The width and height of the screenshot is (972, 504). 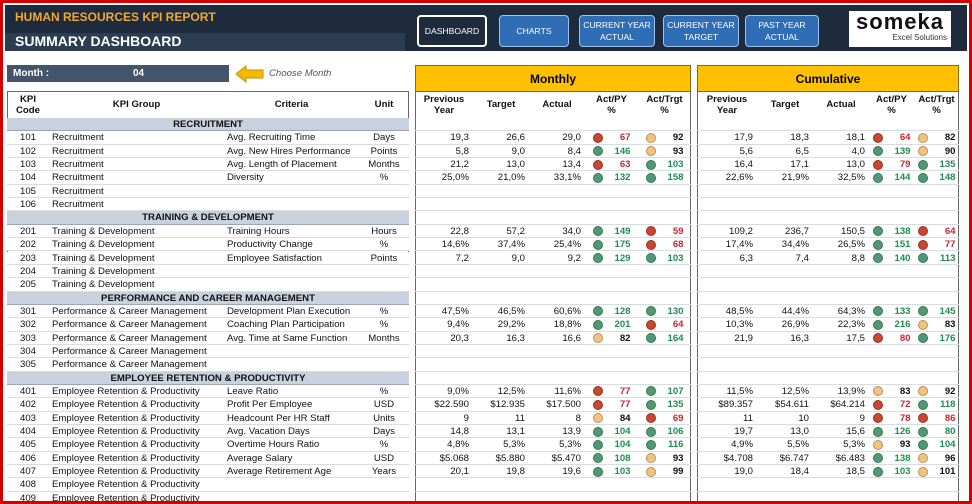 What do you see at coordinates (444, 338) in the screenshot?
I see `metric-value: 20,3` at bounding box center [444, 338].